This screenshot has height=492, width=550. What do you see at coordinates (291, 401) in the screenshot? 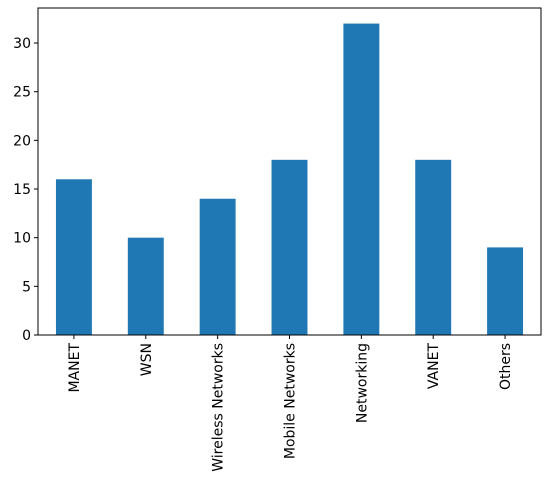
I see `x-tick-label: Mobile Networks` at bounding box center [291, 401].